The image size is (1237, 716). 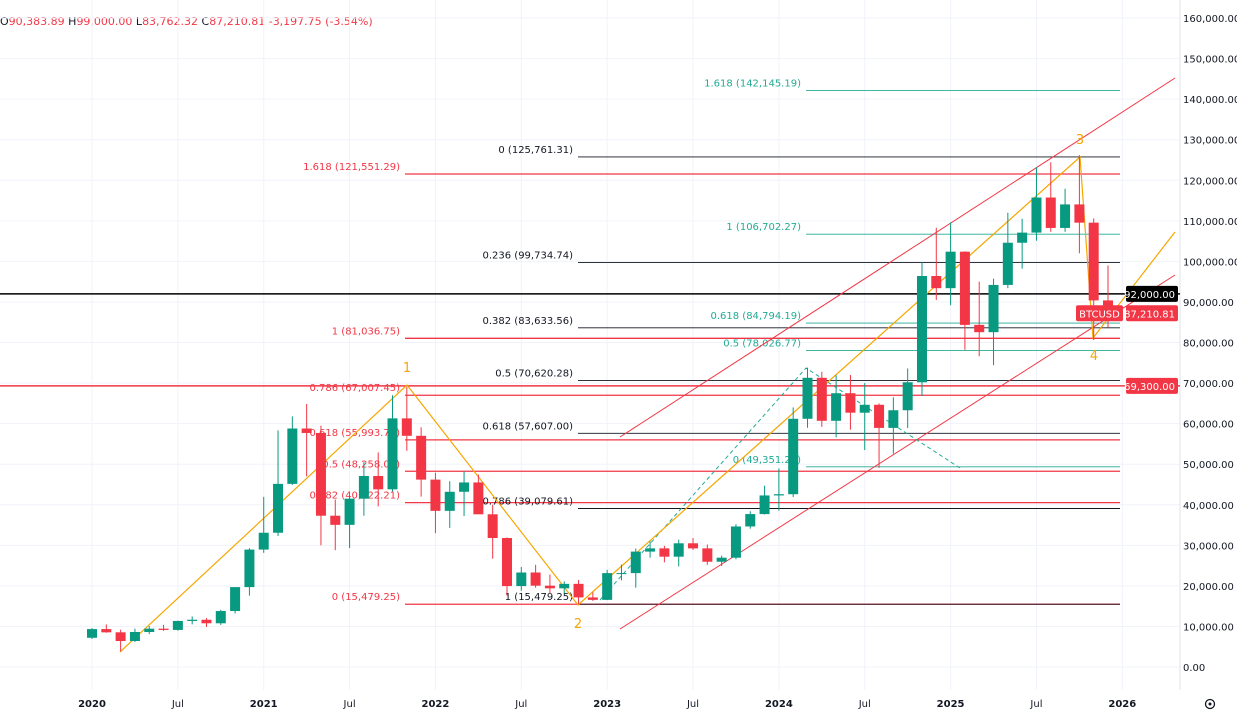 What do you see at coordinates (1210, 181) in the screenshot?
I see `price-tick: 120,000.00` at bounding box center [1210, 181].